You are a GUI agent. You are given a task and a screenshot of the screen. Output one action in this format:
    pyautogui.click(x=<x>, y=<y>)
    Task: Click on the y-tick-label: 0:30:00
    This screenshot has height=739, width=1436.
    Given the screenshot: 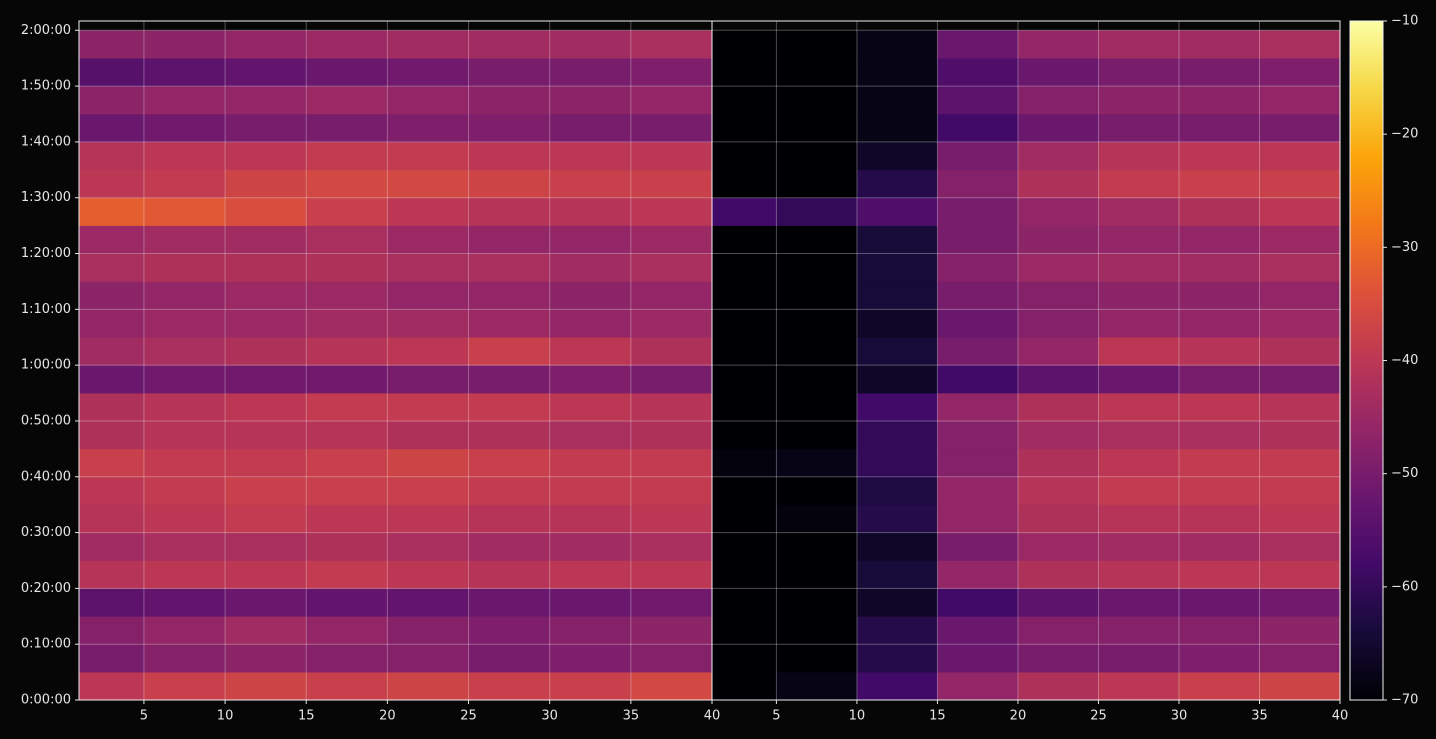 What is the action you would take?
    pyautogui.click(x=46, y=532)
    